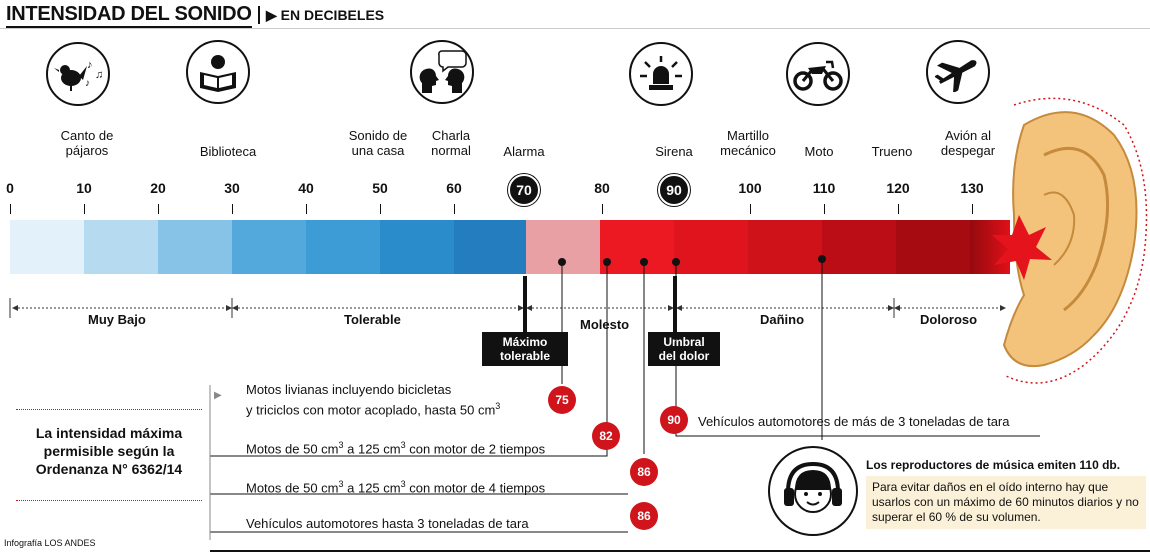 The width and height of the screenshot is (1150, 554). Describe the element at coordinates (158, 188) in the screenshot. I see `tick-label: 20` at that location.